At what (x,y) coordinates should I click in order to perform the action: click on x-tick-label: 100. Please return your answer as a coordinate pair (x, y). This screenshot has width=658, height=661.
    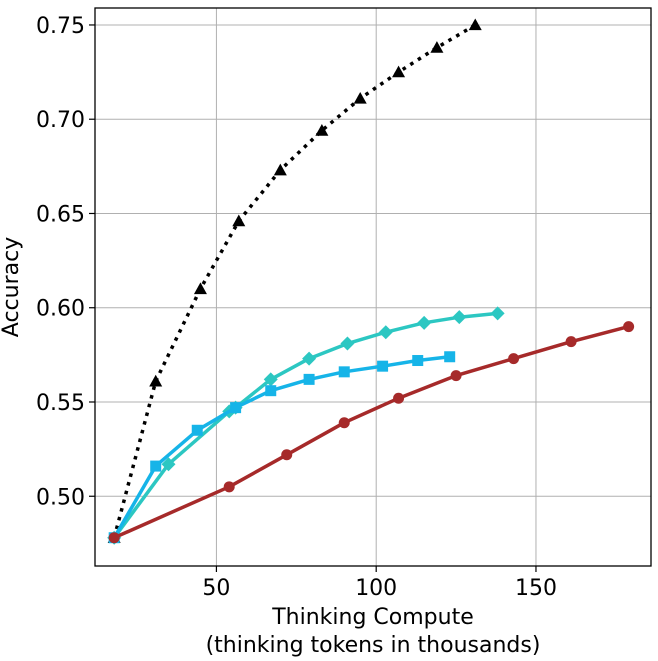
    Looking at the image, I should click on (376, 588).